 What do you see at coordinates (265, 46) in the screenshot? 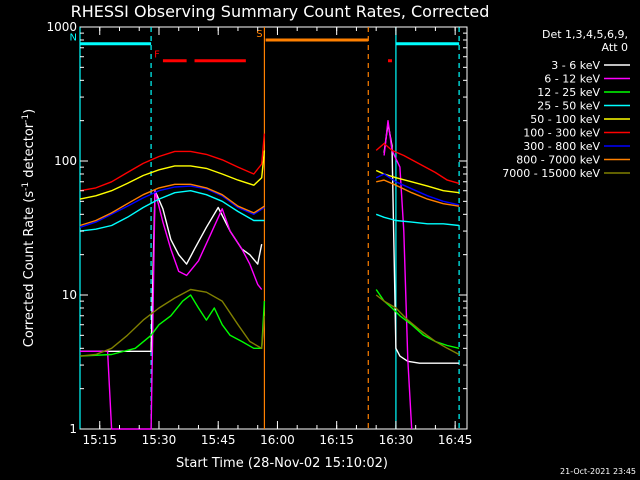
I see `flag-bars: N F S` at bounding box center [265, 46].